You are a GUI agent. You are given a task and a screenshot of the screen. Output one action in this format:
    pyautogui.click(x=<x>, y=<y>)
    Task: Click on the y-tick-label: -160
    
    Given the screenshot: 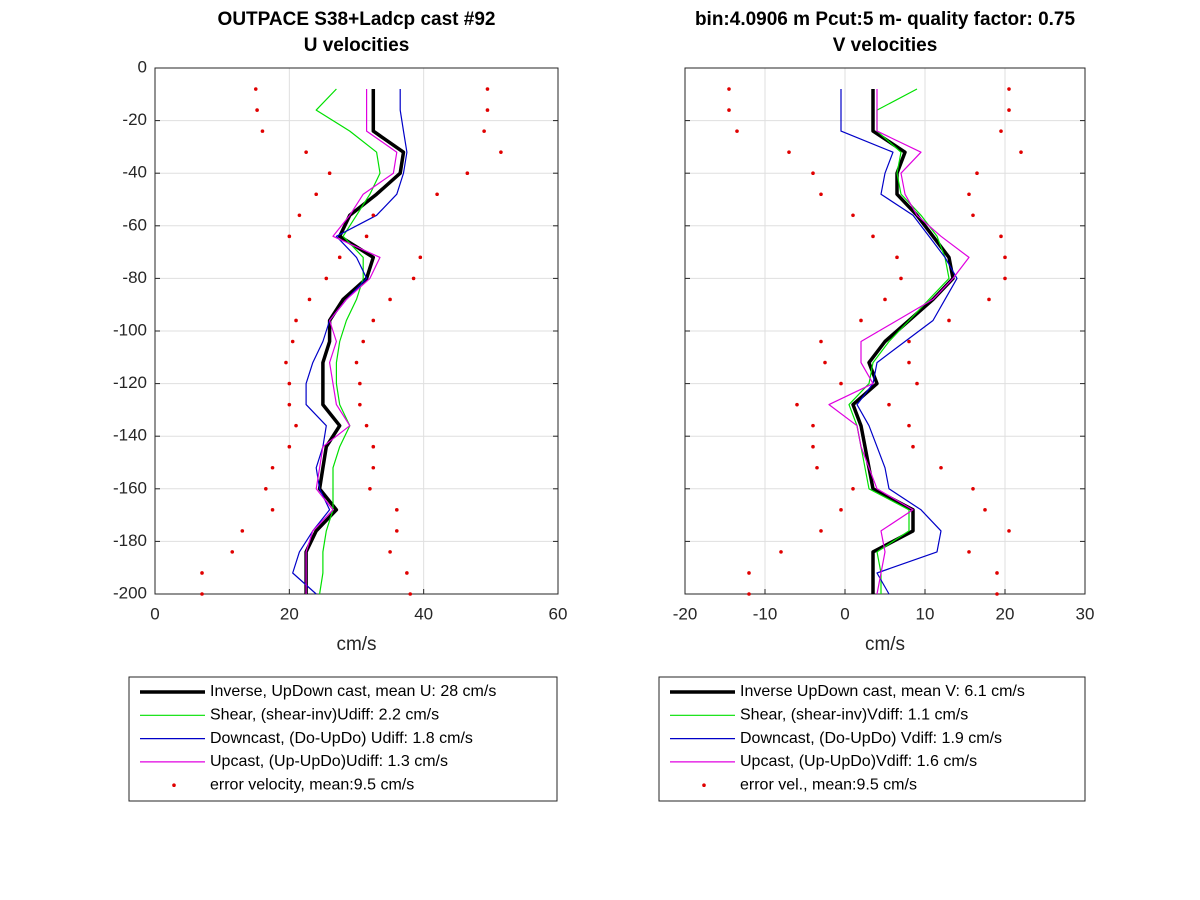 What is the action you would take?
    pyautogui.click(x=130, y=487)
    